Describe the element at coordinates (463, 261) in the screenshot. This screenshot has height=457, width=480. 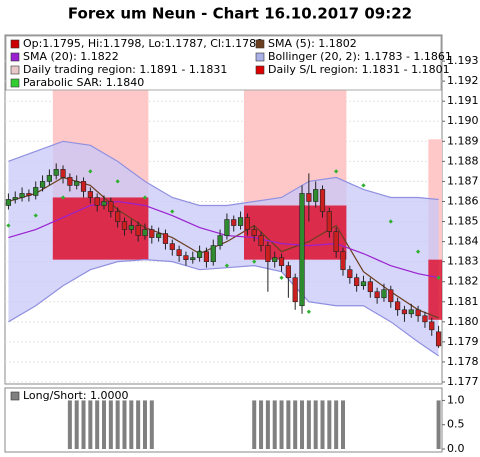
I see `y-tick-label: 1.183` at that location.